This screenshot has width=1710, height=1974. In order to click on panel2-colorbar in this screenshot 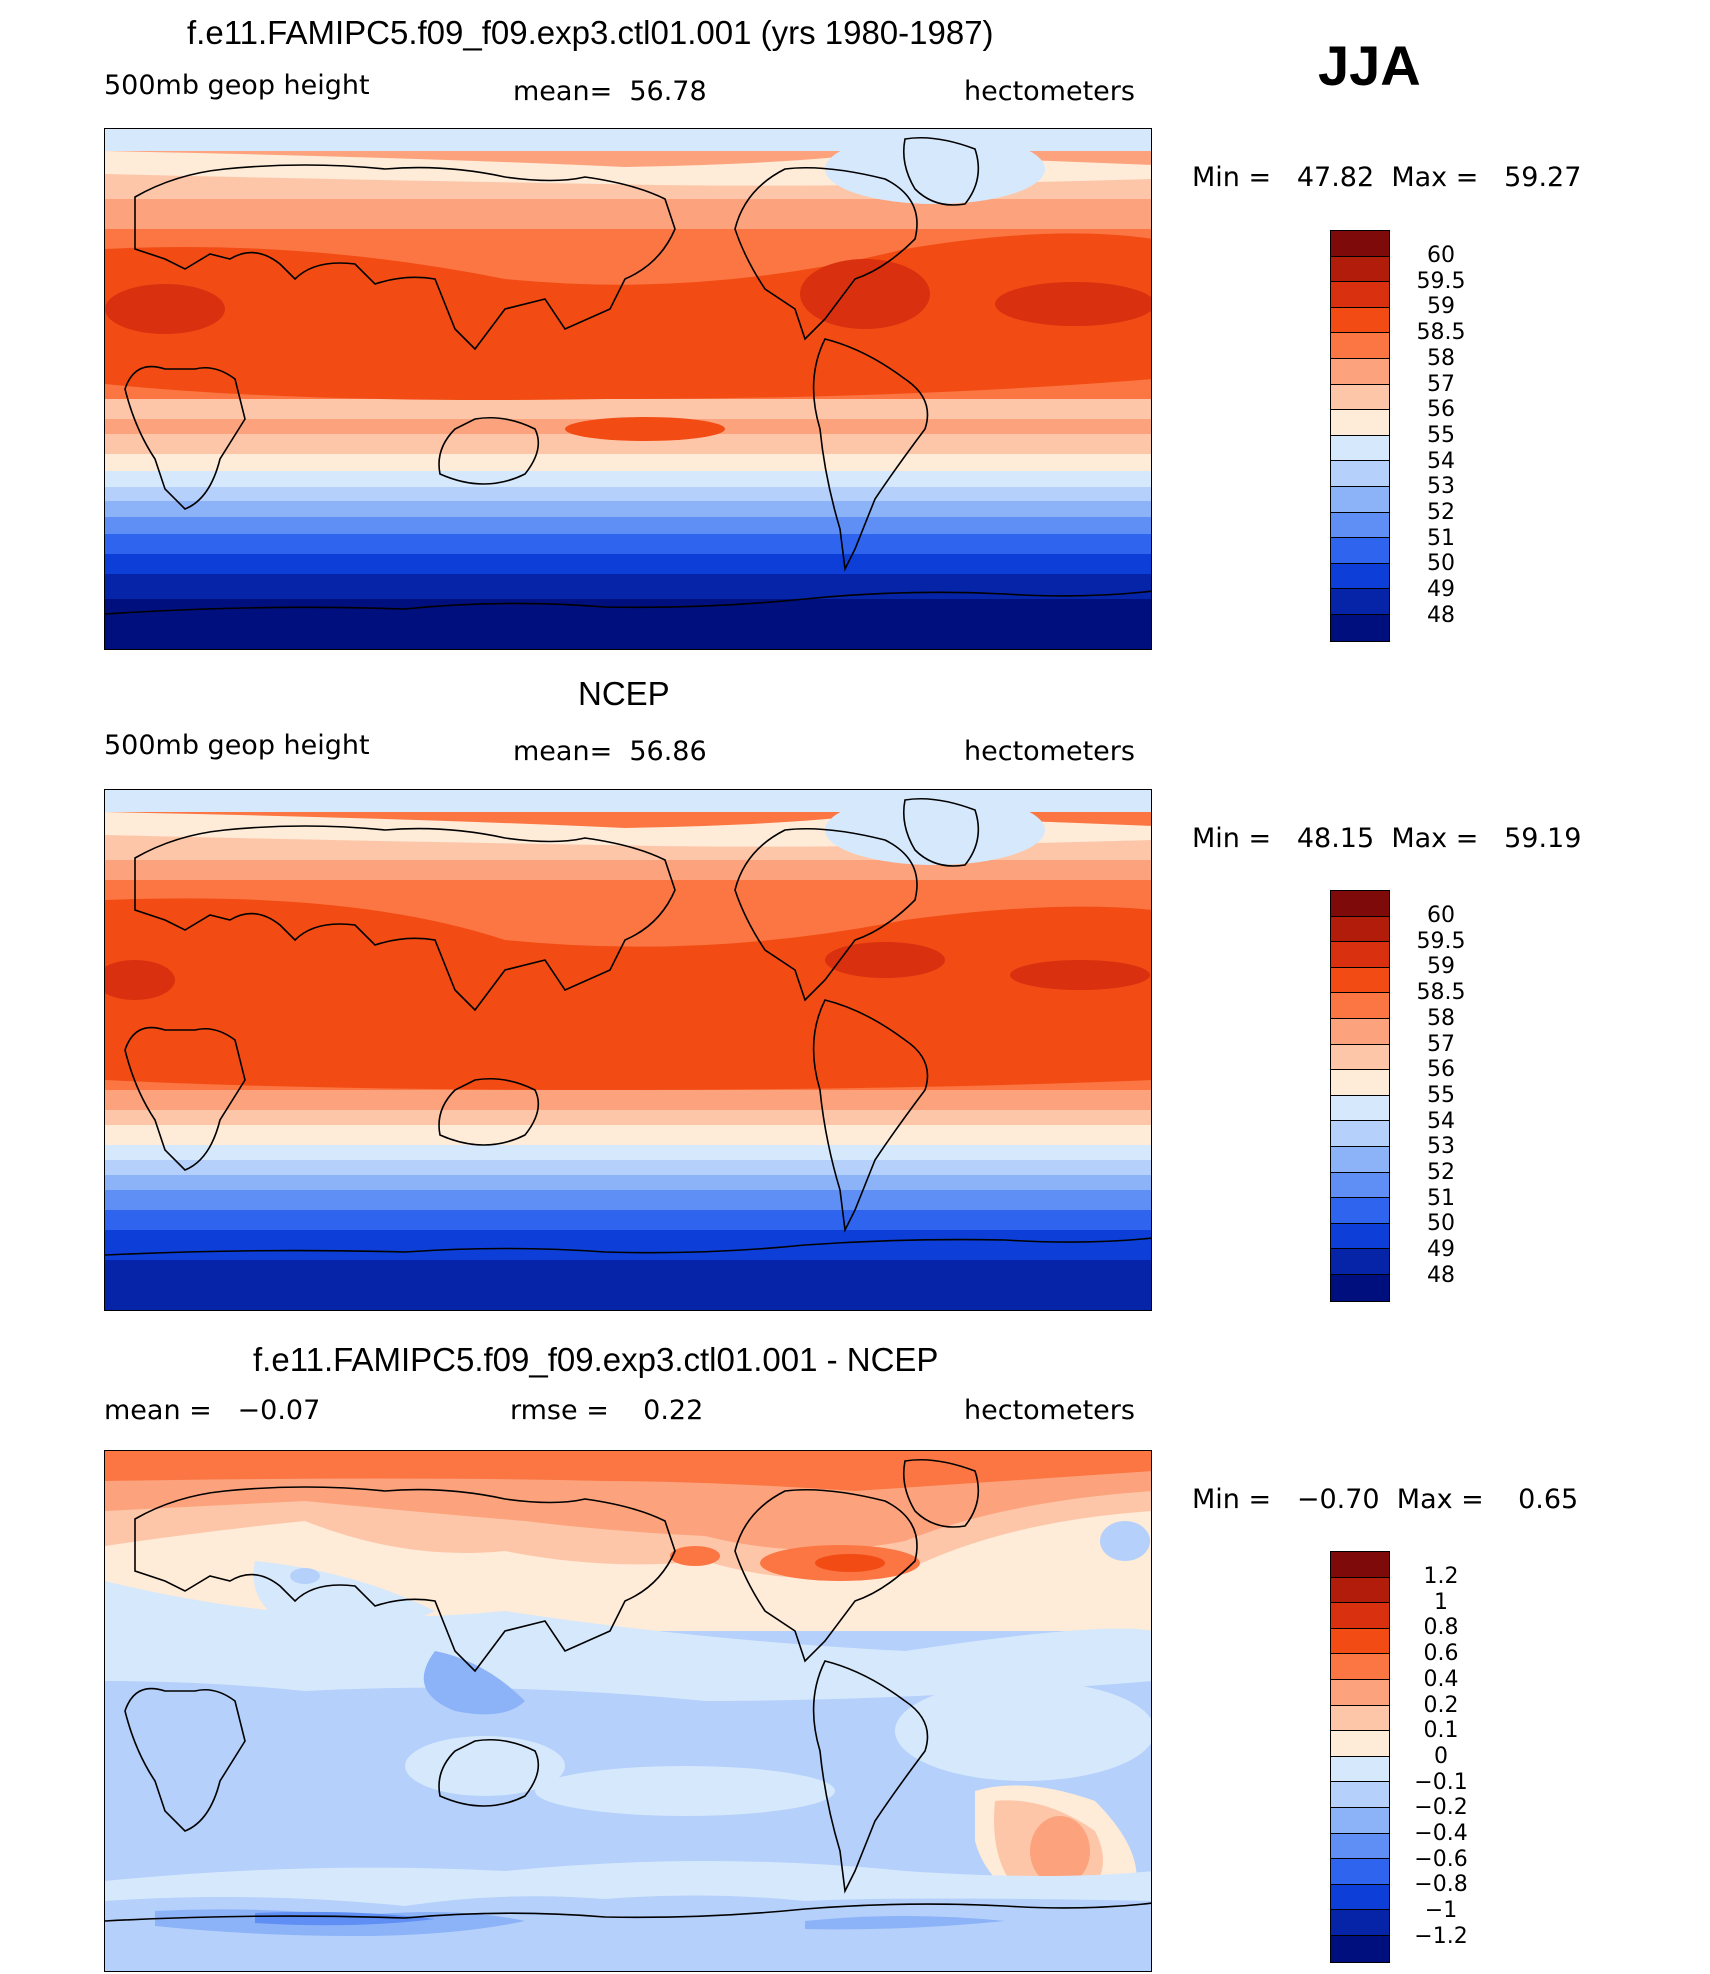, I will do `click(1360, 1096)`.